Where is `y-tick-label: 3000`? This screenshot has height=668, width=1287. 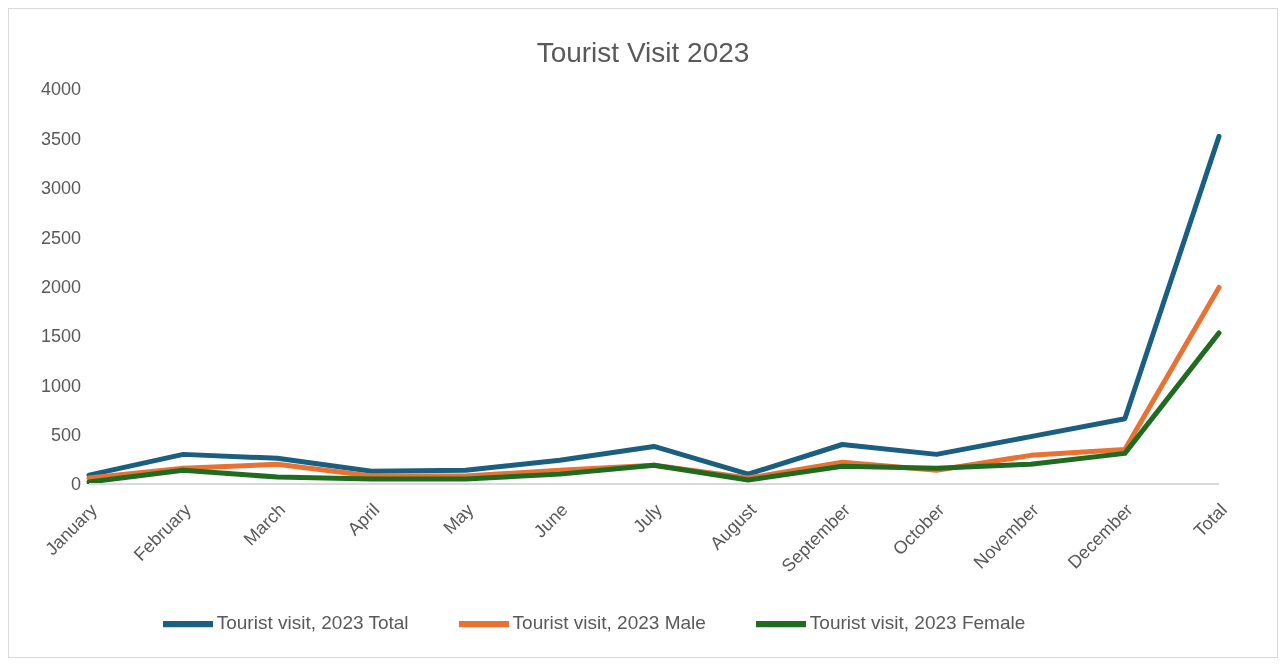 y-tick-label: 3000 is located at coordinates (60, 188).